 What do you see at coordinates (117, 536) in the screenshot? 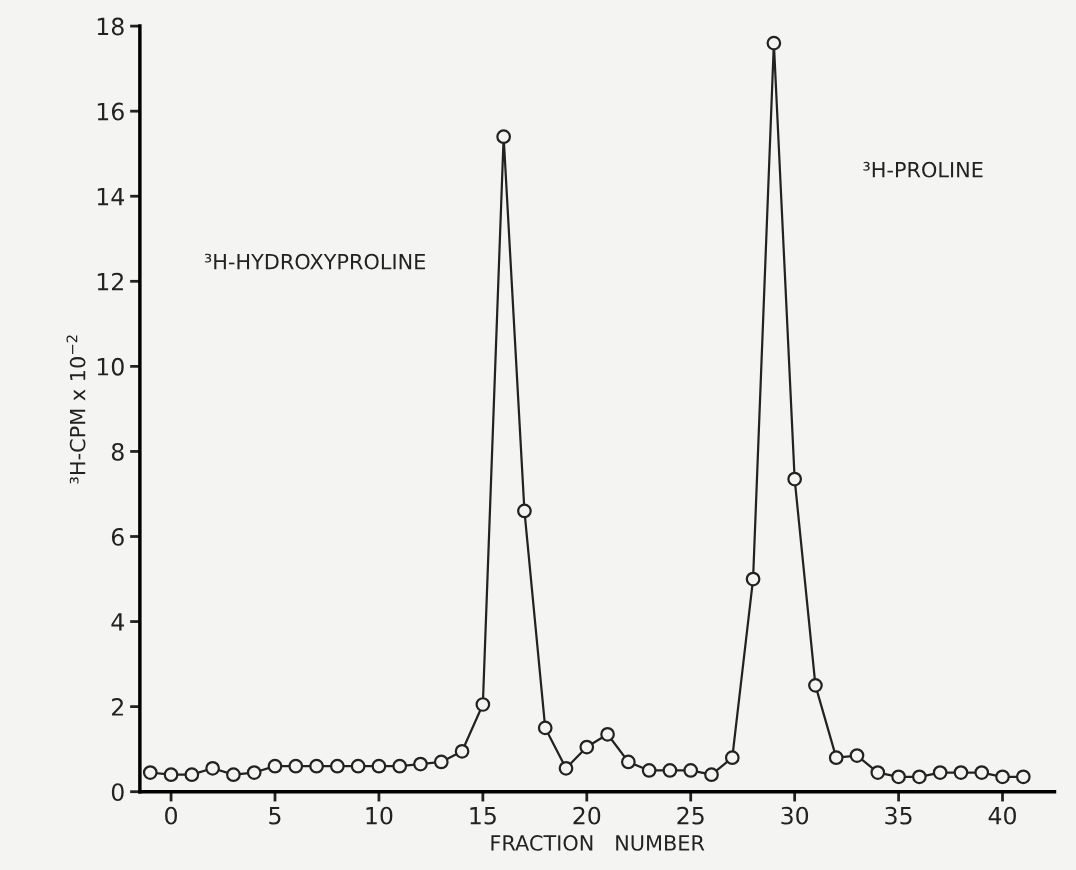
I see `y-tick-label: 6` at bounding box center [117, 536].